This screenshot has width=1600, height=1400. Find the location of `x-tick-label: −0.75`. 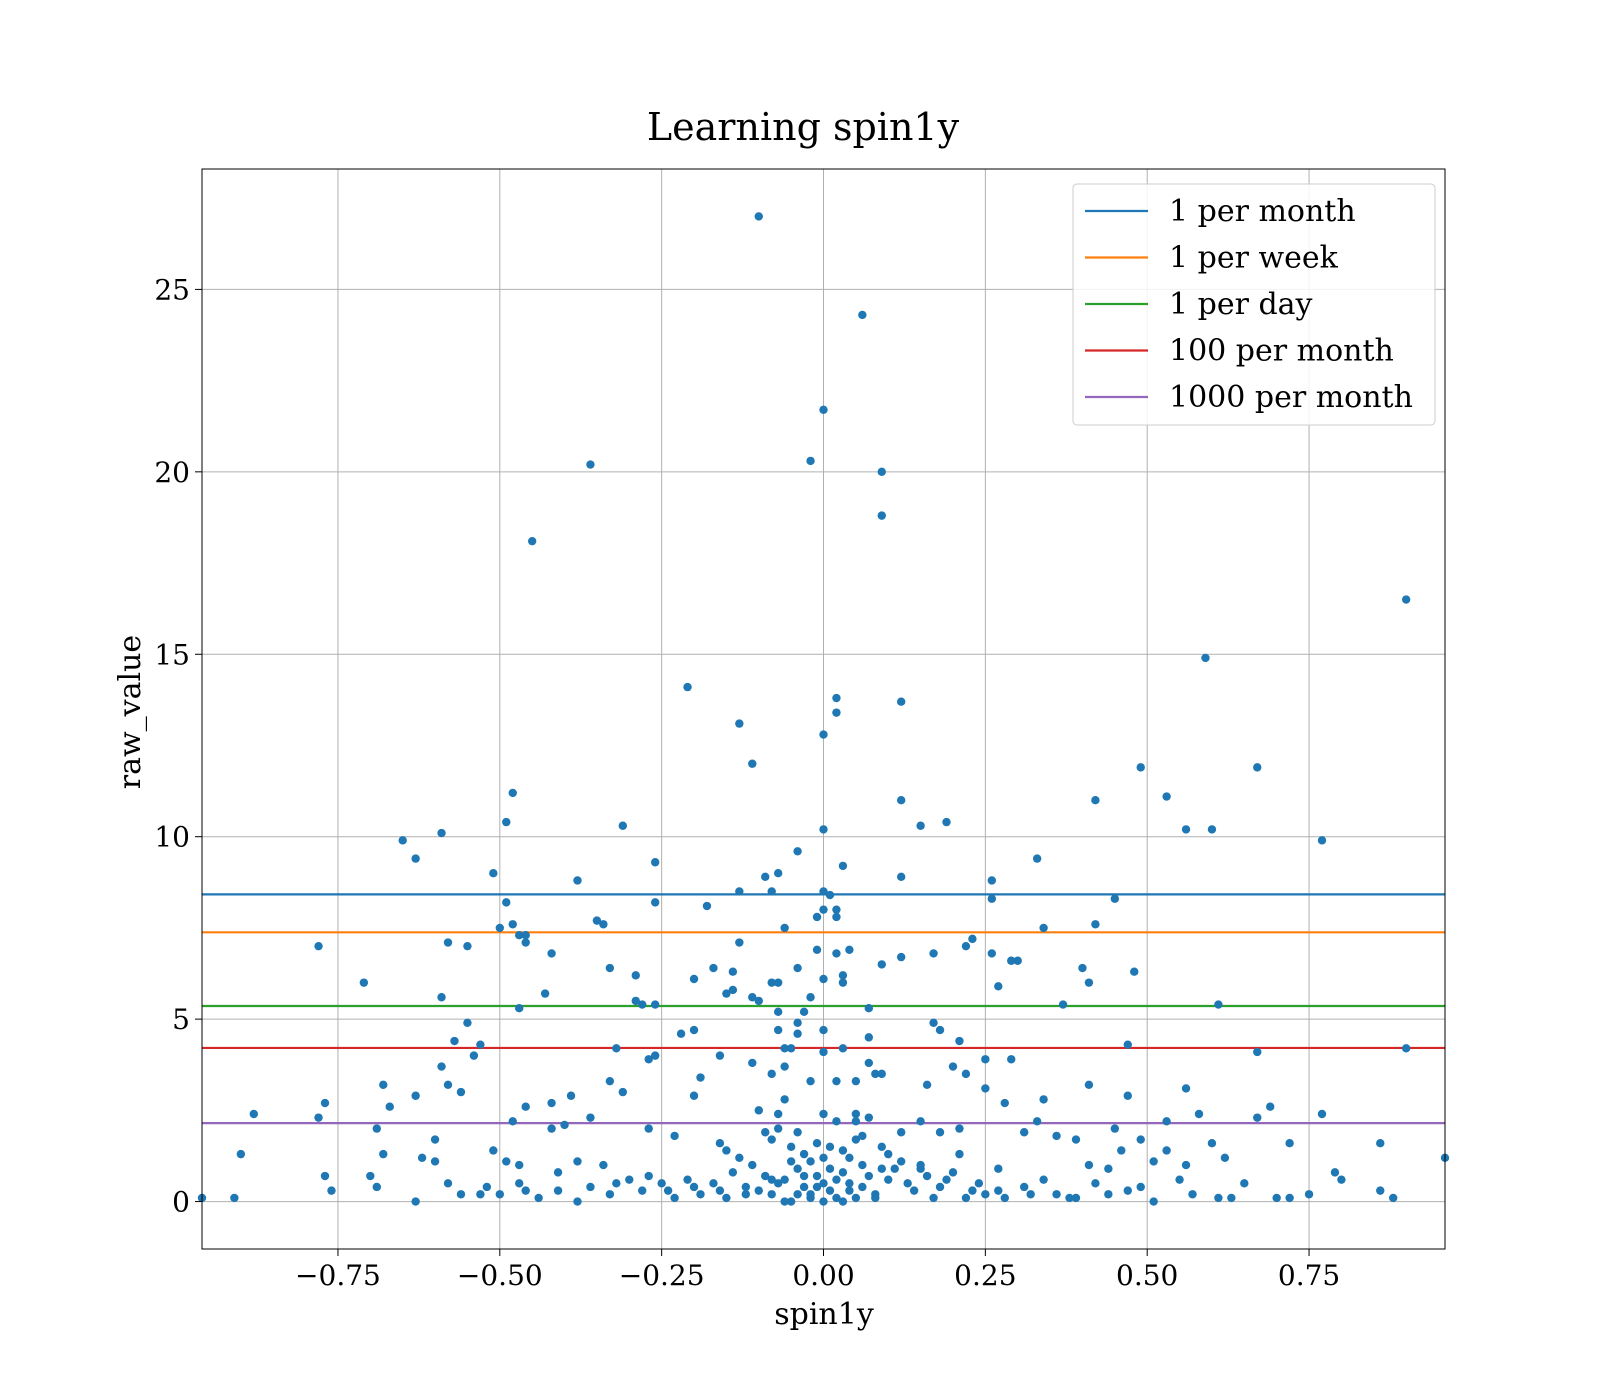

x-tick-label: −0.75 is located at coordinates (338, 1275).